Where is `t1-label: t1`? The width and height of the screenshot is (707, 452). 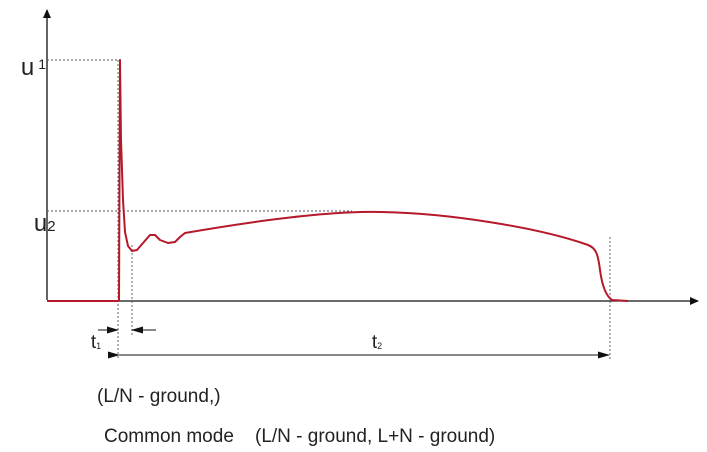 t1-label: t1 is located at coordinates (91, 334).